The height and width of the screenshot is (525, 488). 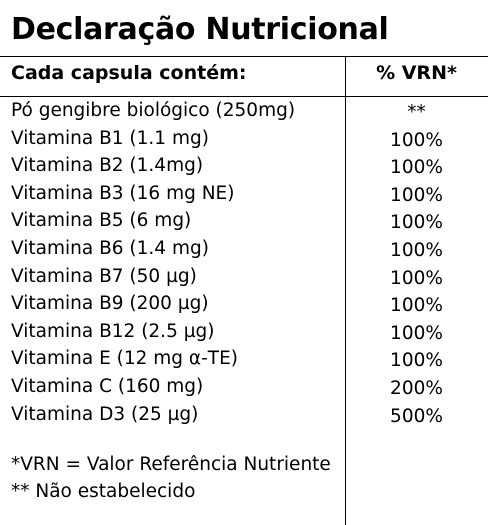 What do you see at coordinates (244, 167) in the screenshot?
I see `table-row: Vitamina B2 (1.4mg) 100%` at bounding box center [244, 167].